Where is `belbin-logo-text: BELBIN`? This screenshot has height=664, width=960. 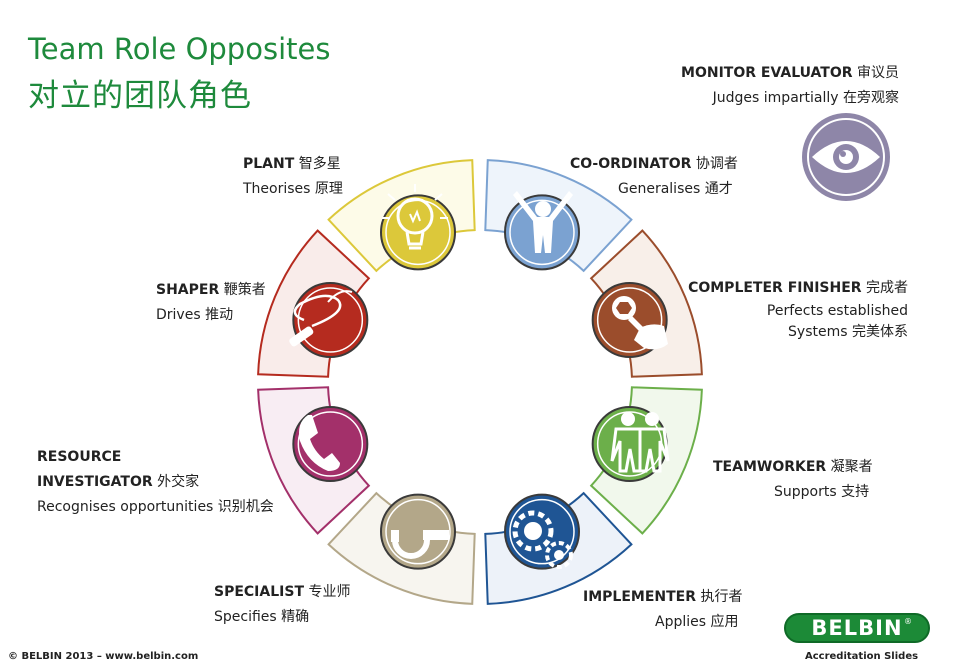
belbin-logo-text: BELBIN is located at coordinates (857, 628).